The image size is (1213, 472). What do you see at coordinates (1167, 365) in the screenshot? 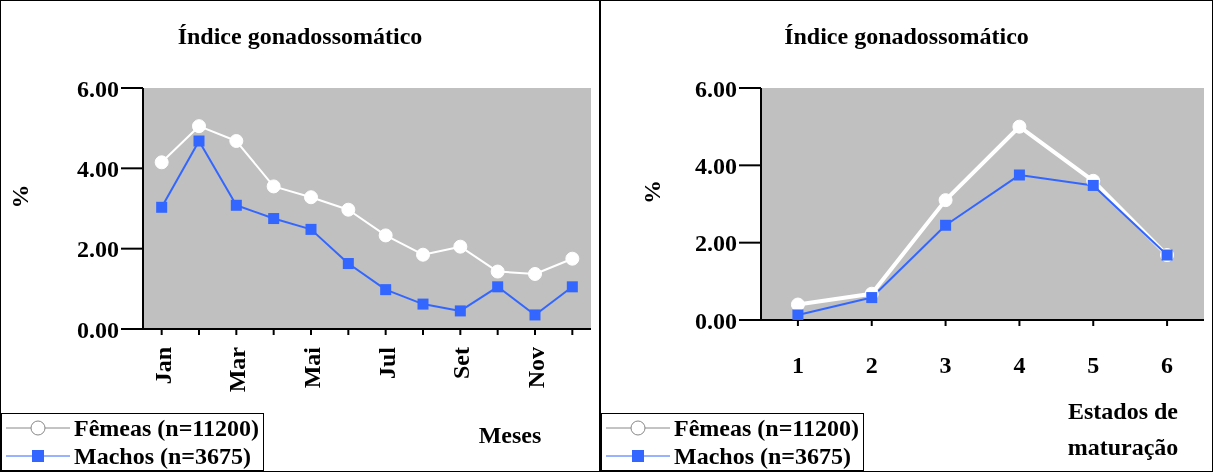
I see `x-tick-label: 6` at bounding box center [1167, 365].